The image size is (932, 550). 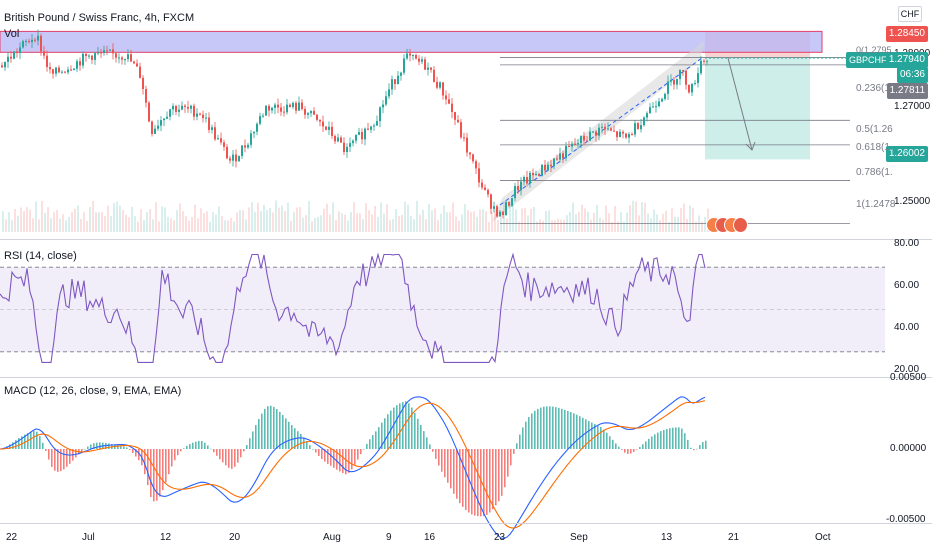 What do you see at coordinates (12, 537) in the screenshot?
I see `time-tick: 22` at bounding box center [12, 537].